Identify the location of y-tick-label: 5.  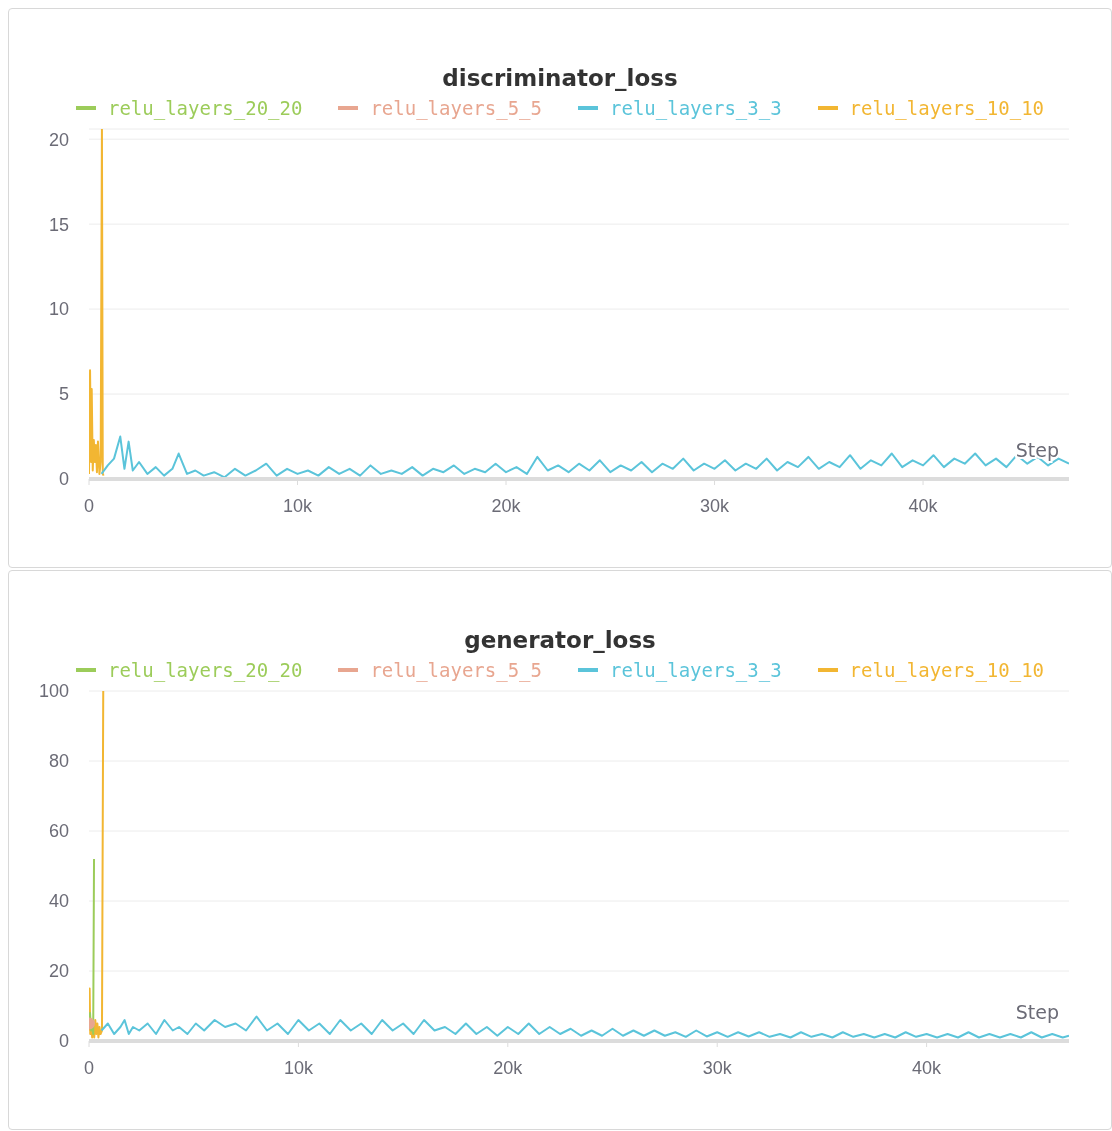
(63, 394).